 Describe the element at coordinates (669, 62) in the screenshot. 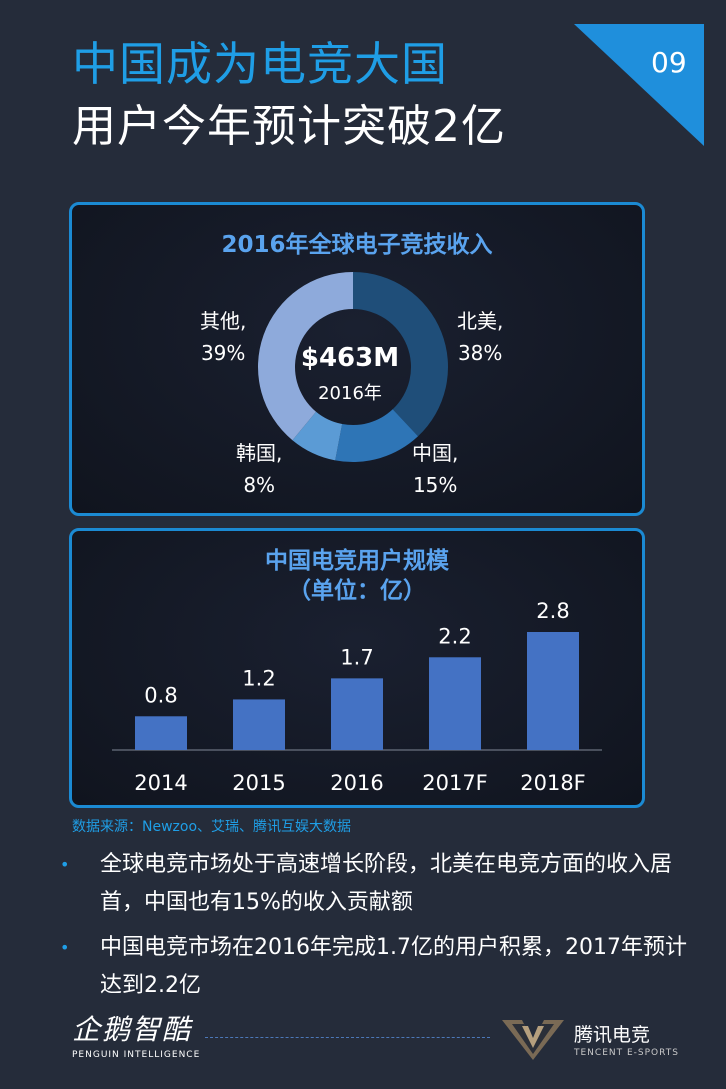

I see `page-number: 09` at that location.